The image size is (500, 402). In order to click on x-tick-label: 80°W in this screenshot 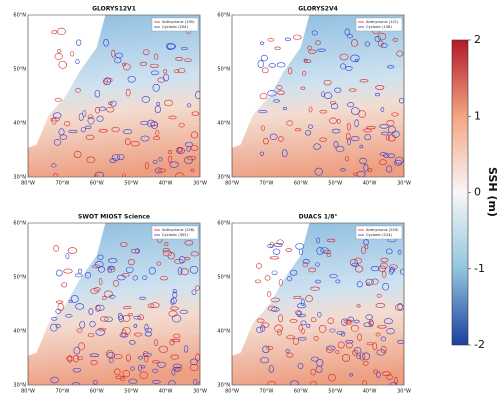, I will do `click(232, 392)`.